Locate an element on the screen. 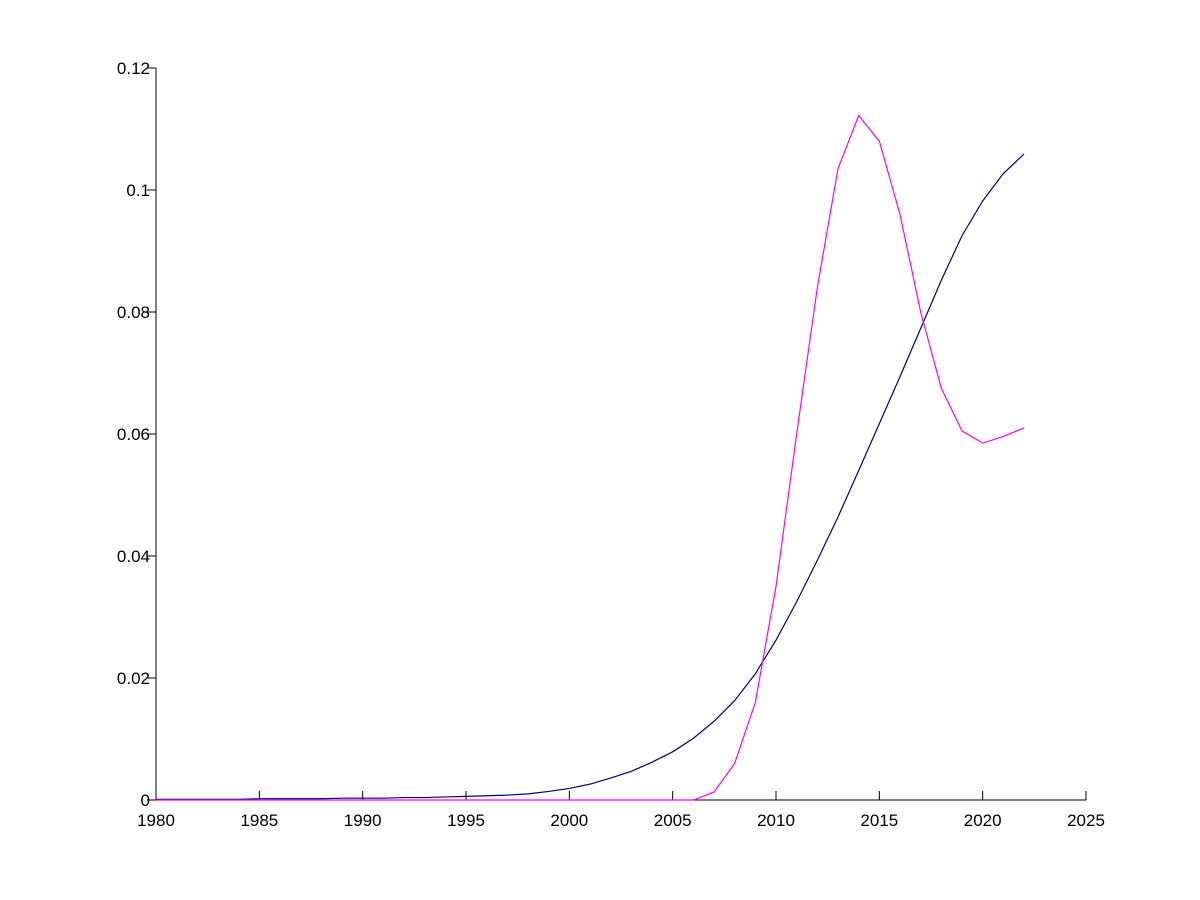  y-tick-label: 0.1 is located at coordinates (138, 190).